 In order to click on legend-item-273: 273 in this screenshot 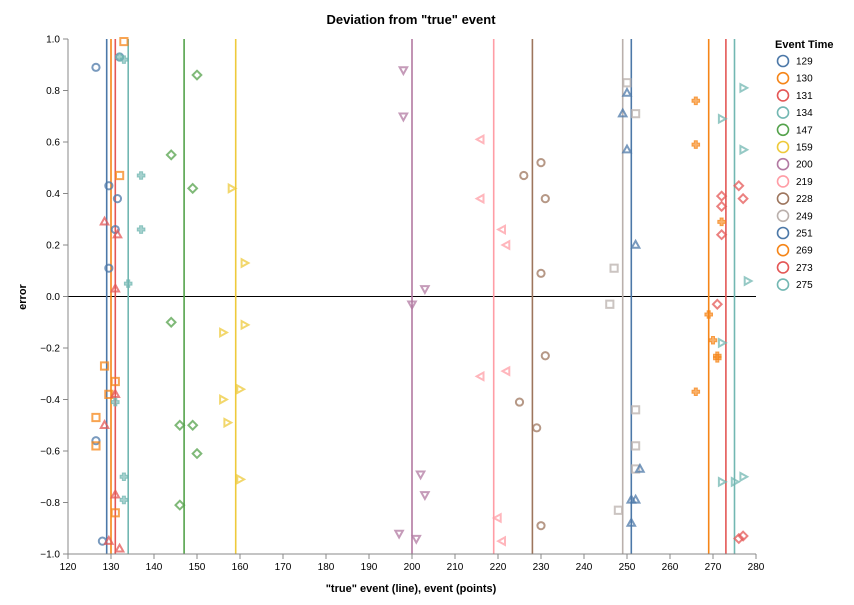, I will do `click(794, 267)`.